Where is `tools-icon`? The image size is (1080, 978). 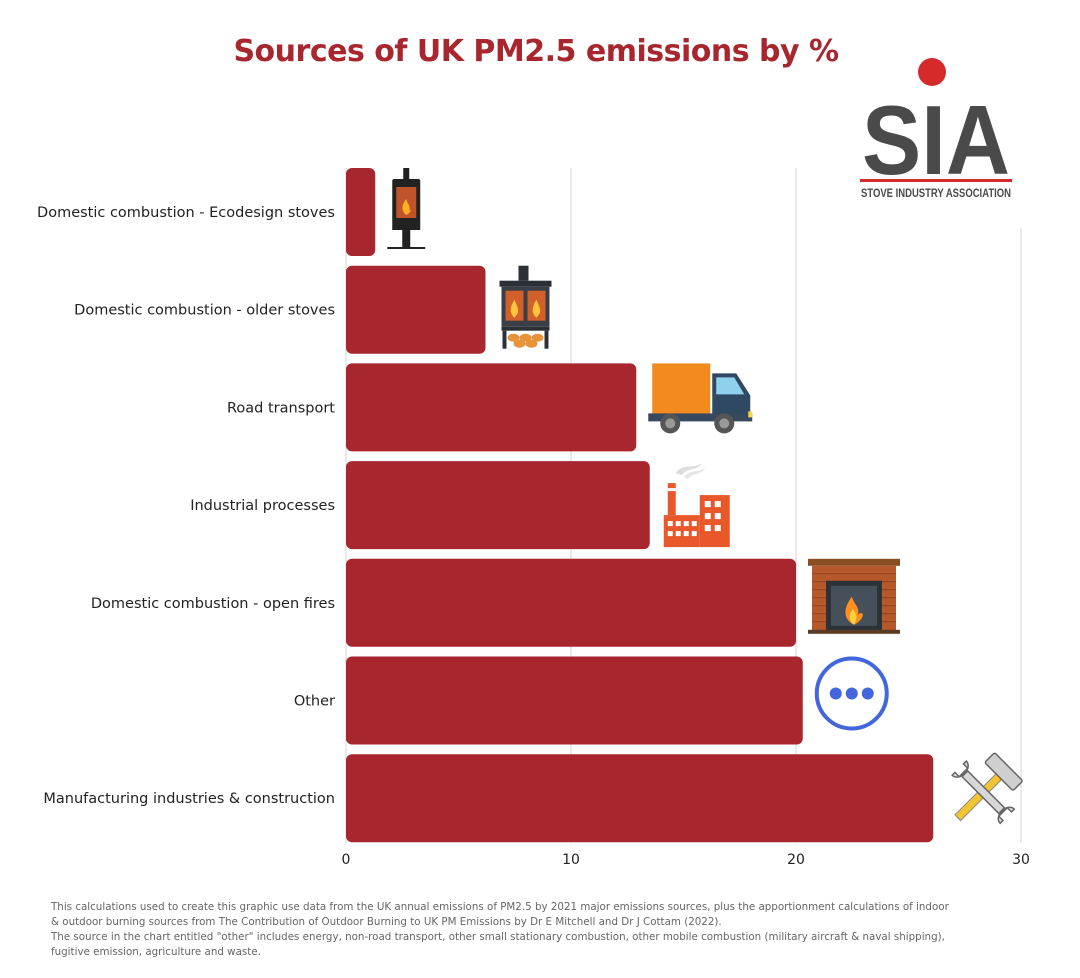
tools-icon is located at coordinates (987, 788).